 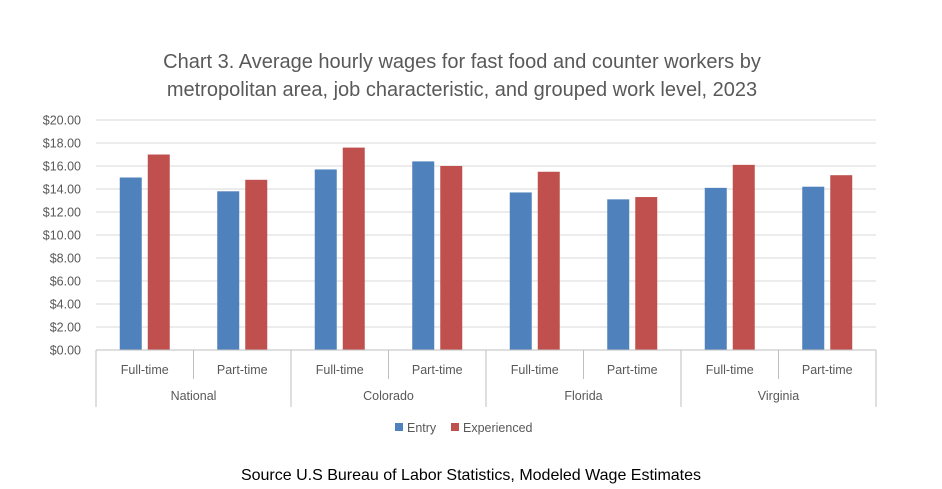 I want to click on y-tick-label: $16.00, so click(x=62, y=167).